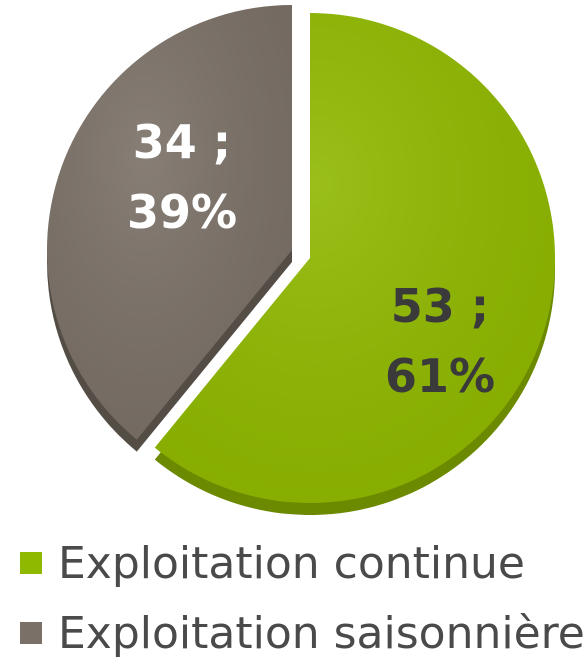 The image size is (587, 668). I want to click on legend-item-saisonniere: Exploitation saisonnière, so click(302, 633).